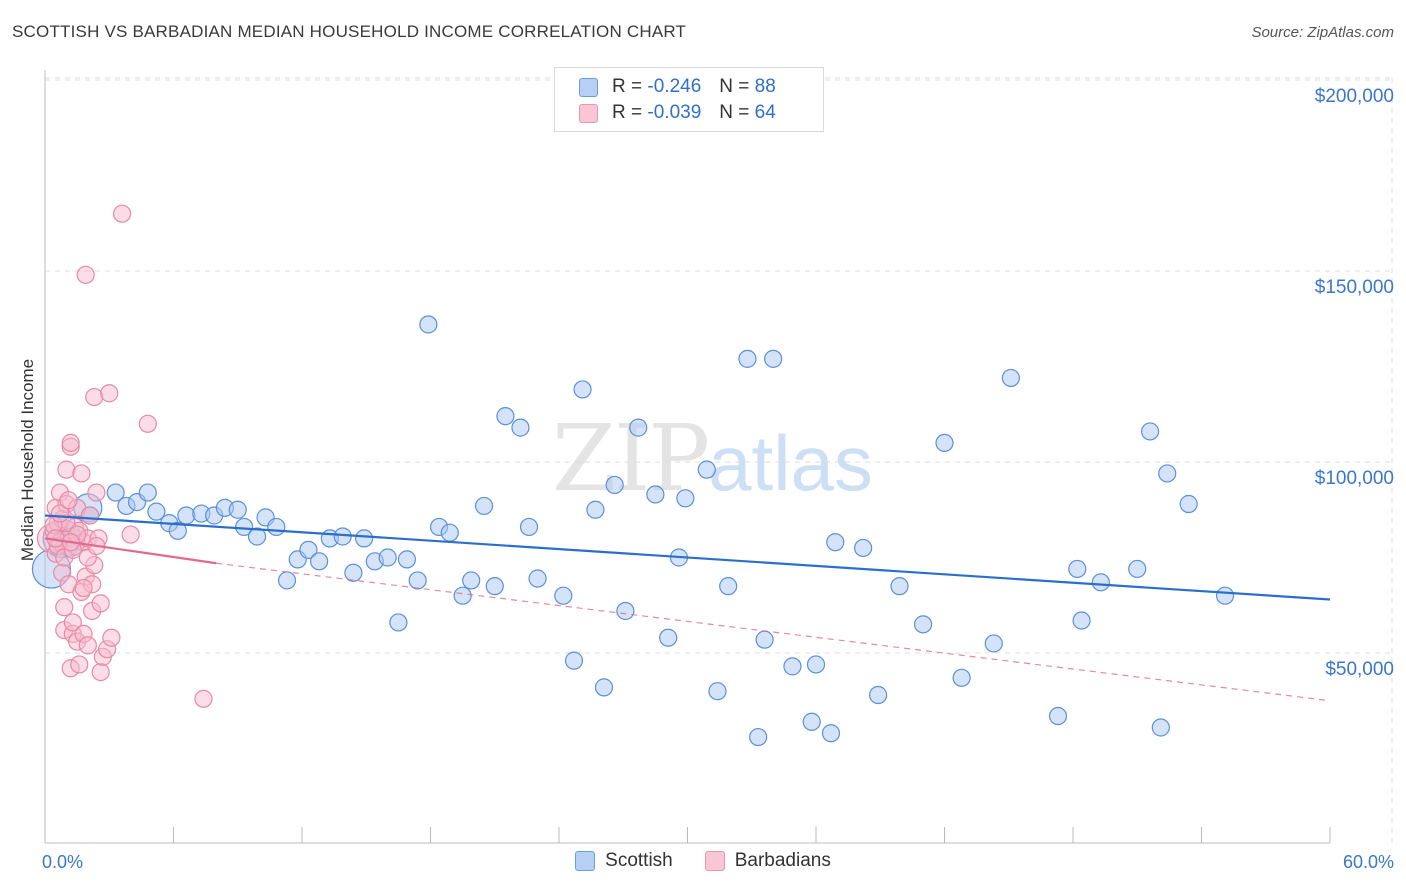 This screenshot has height=892, width=1406. Describe the element at coordinates (1354, 96) in the screenshot. I see `y-tick-200000: $200,000` at that location.